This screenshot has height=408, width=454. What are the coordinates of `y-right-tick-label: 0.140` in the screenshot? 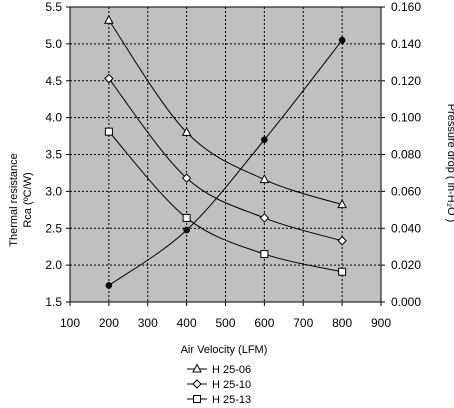 It's located at (406, 44).